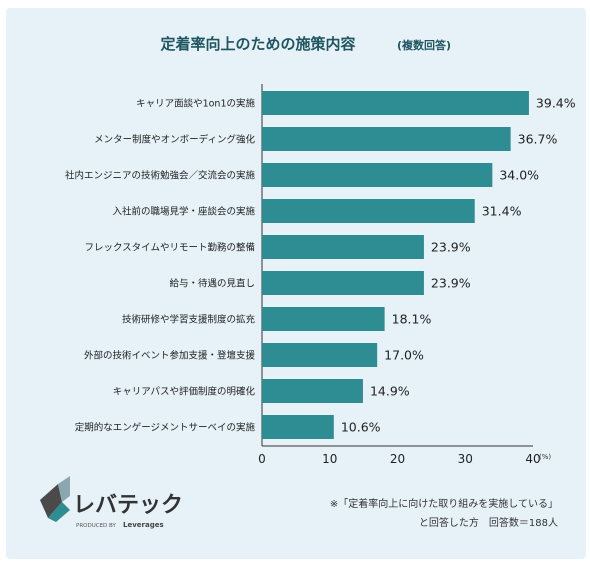 Image resolution: width=590 pixels, height=564 pixels. I want to click on category-label: フレックスタイムやリモート勤務の整備, so click(169, 248).